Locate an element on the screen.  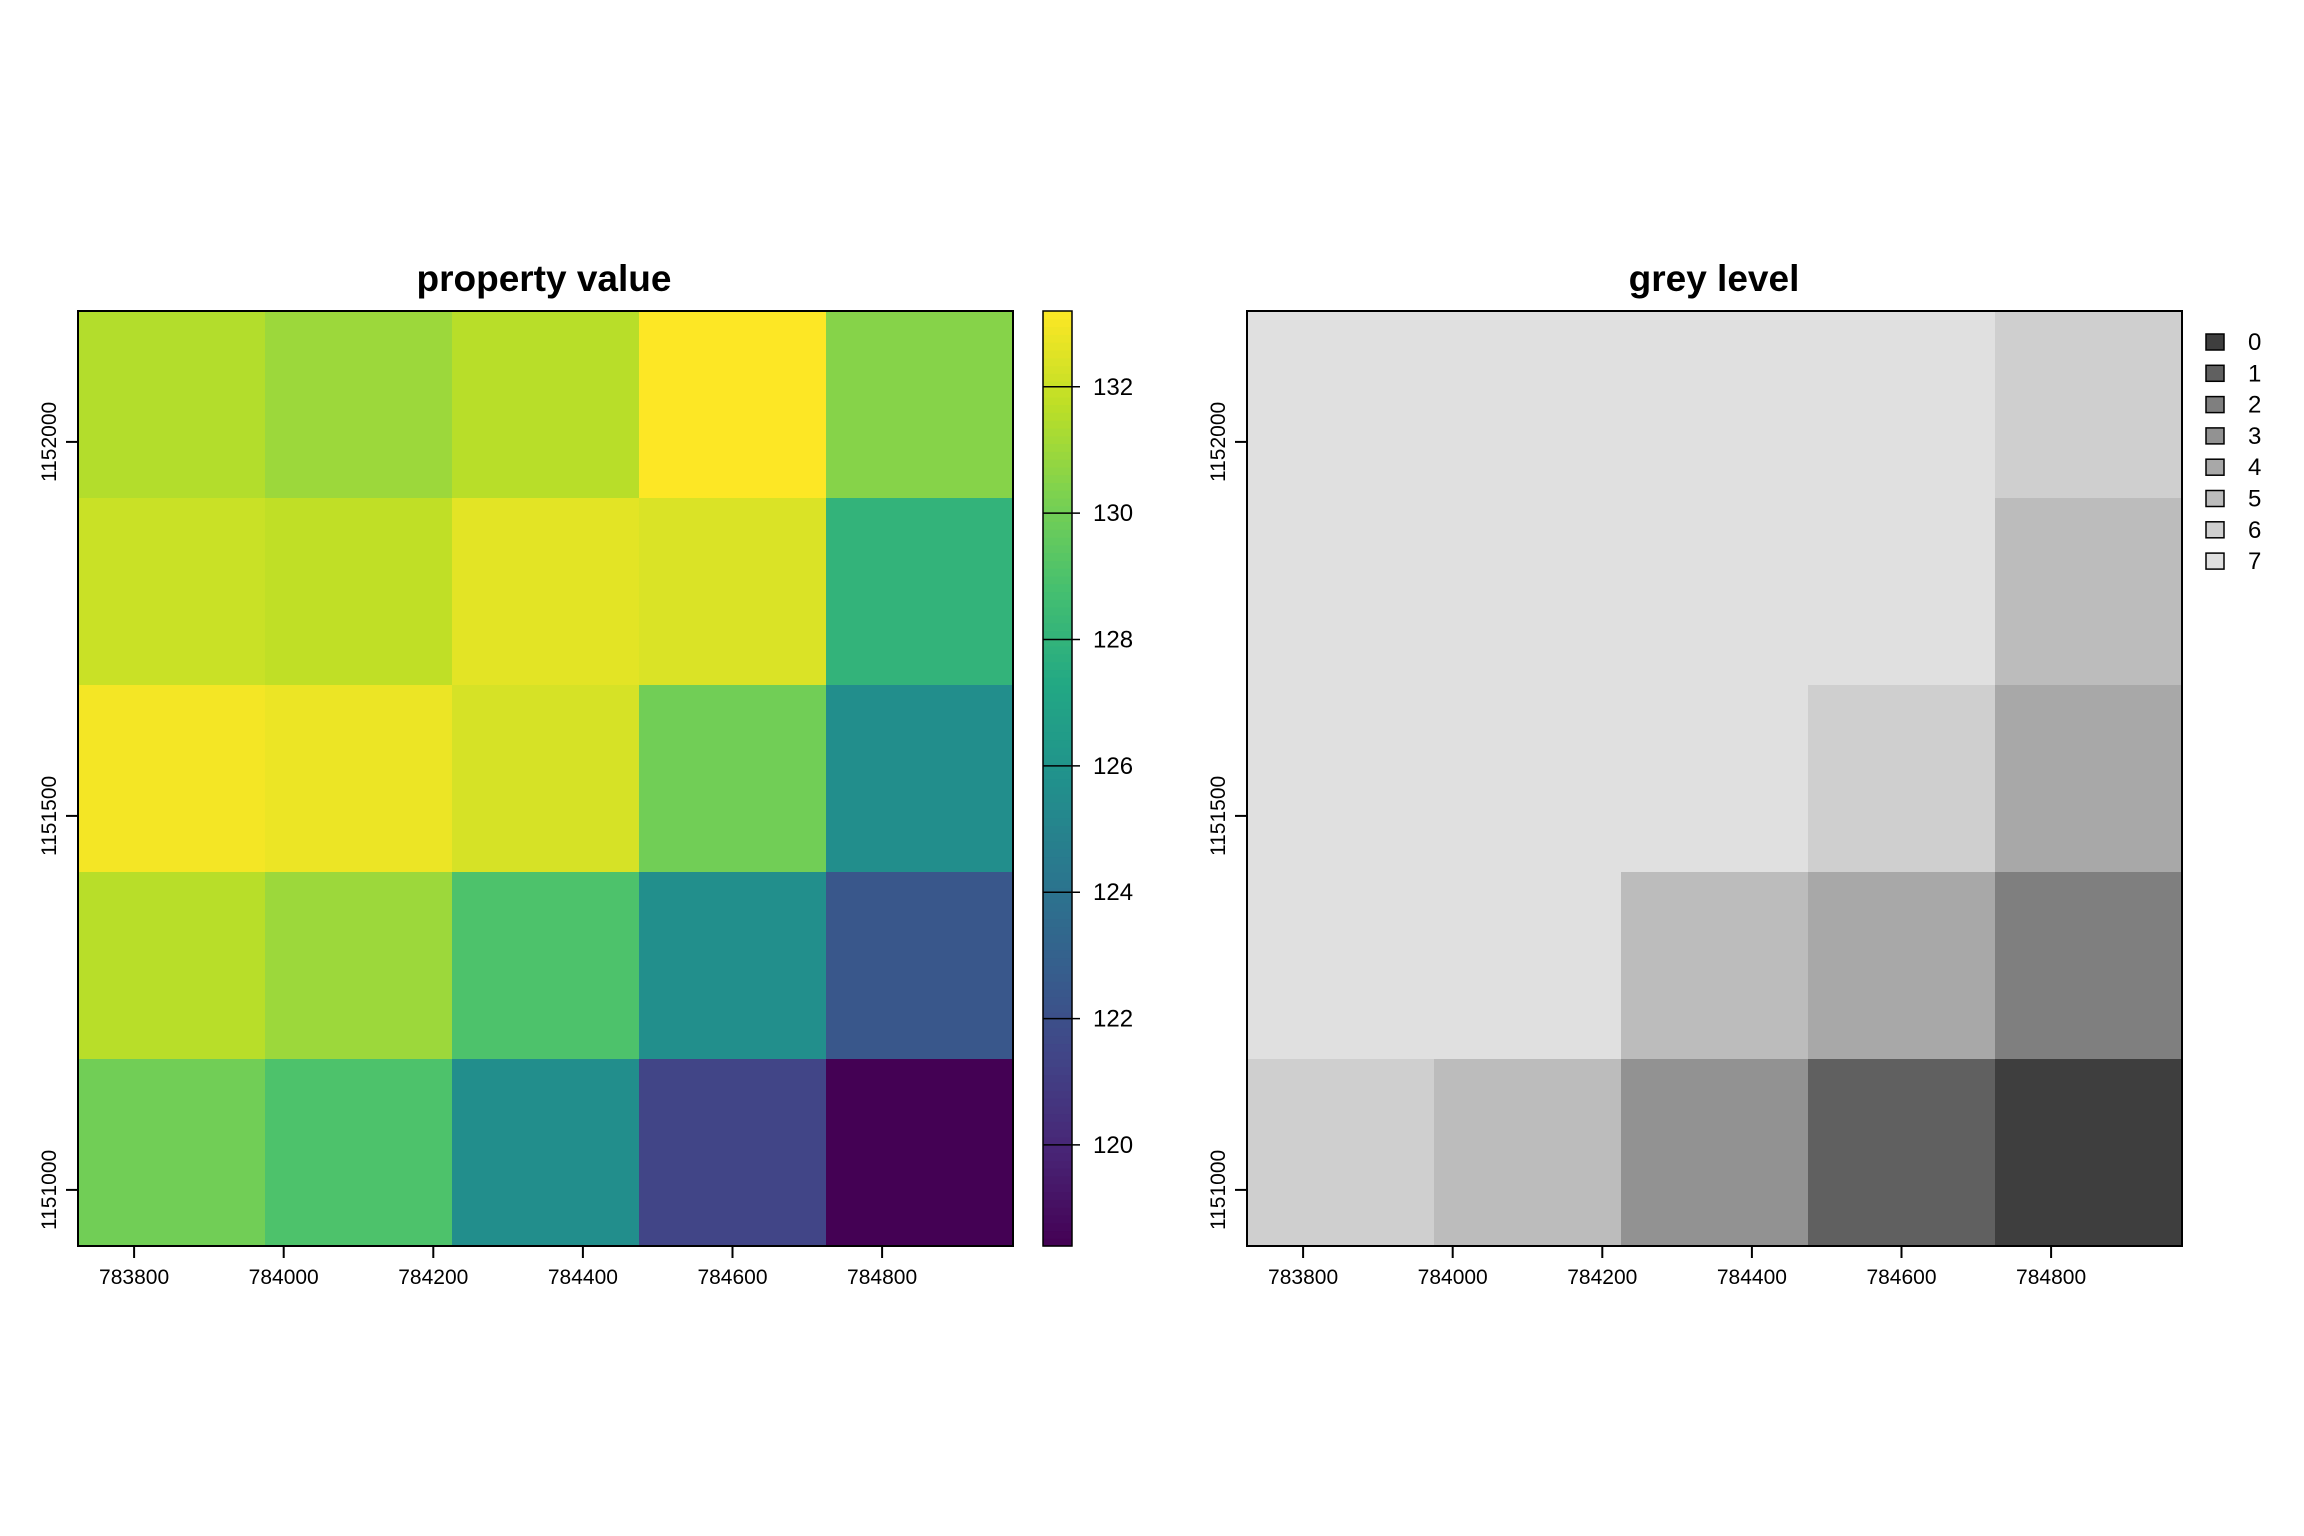
y-tick-label: 1151500 is located at coordinates (1218, 816).